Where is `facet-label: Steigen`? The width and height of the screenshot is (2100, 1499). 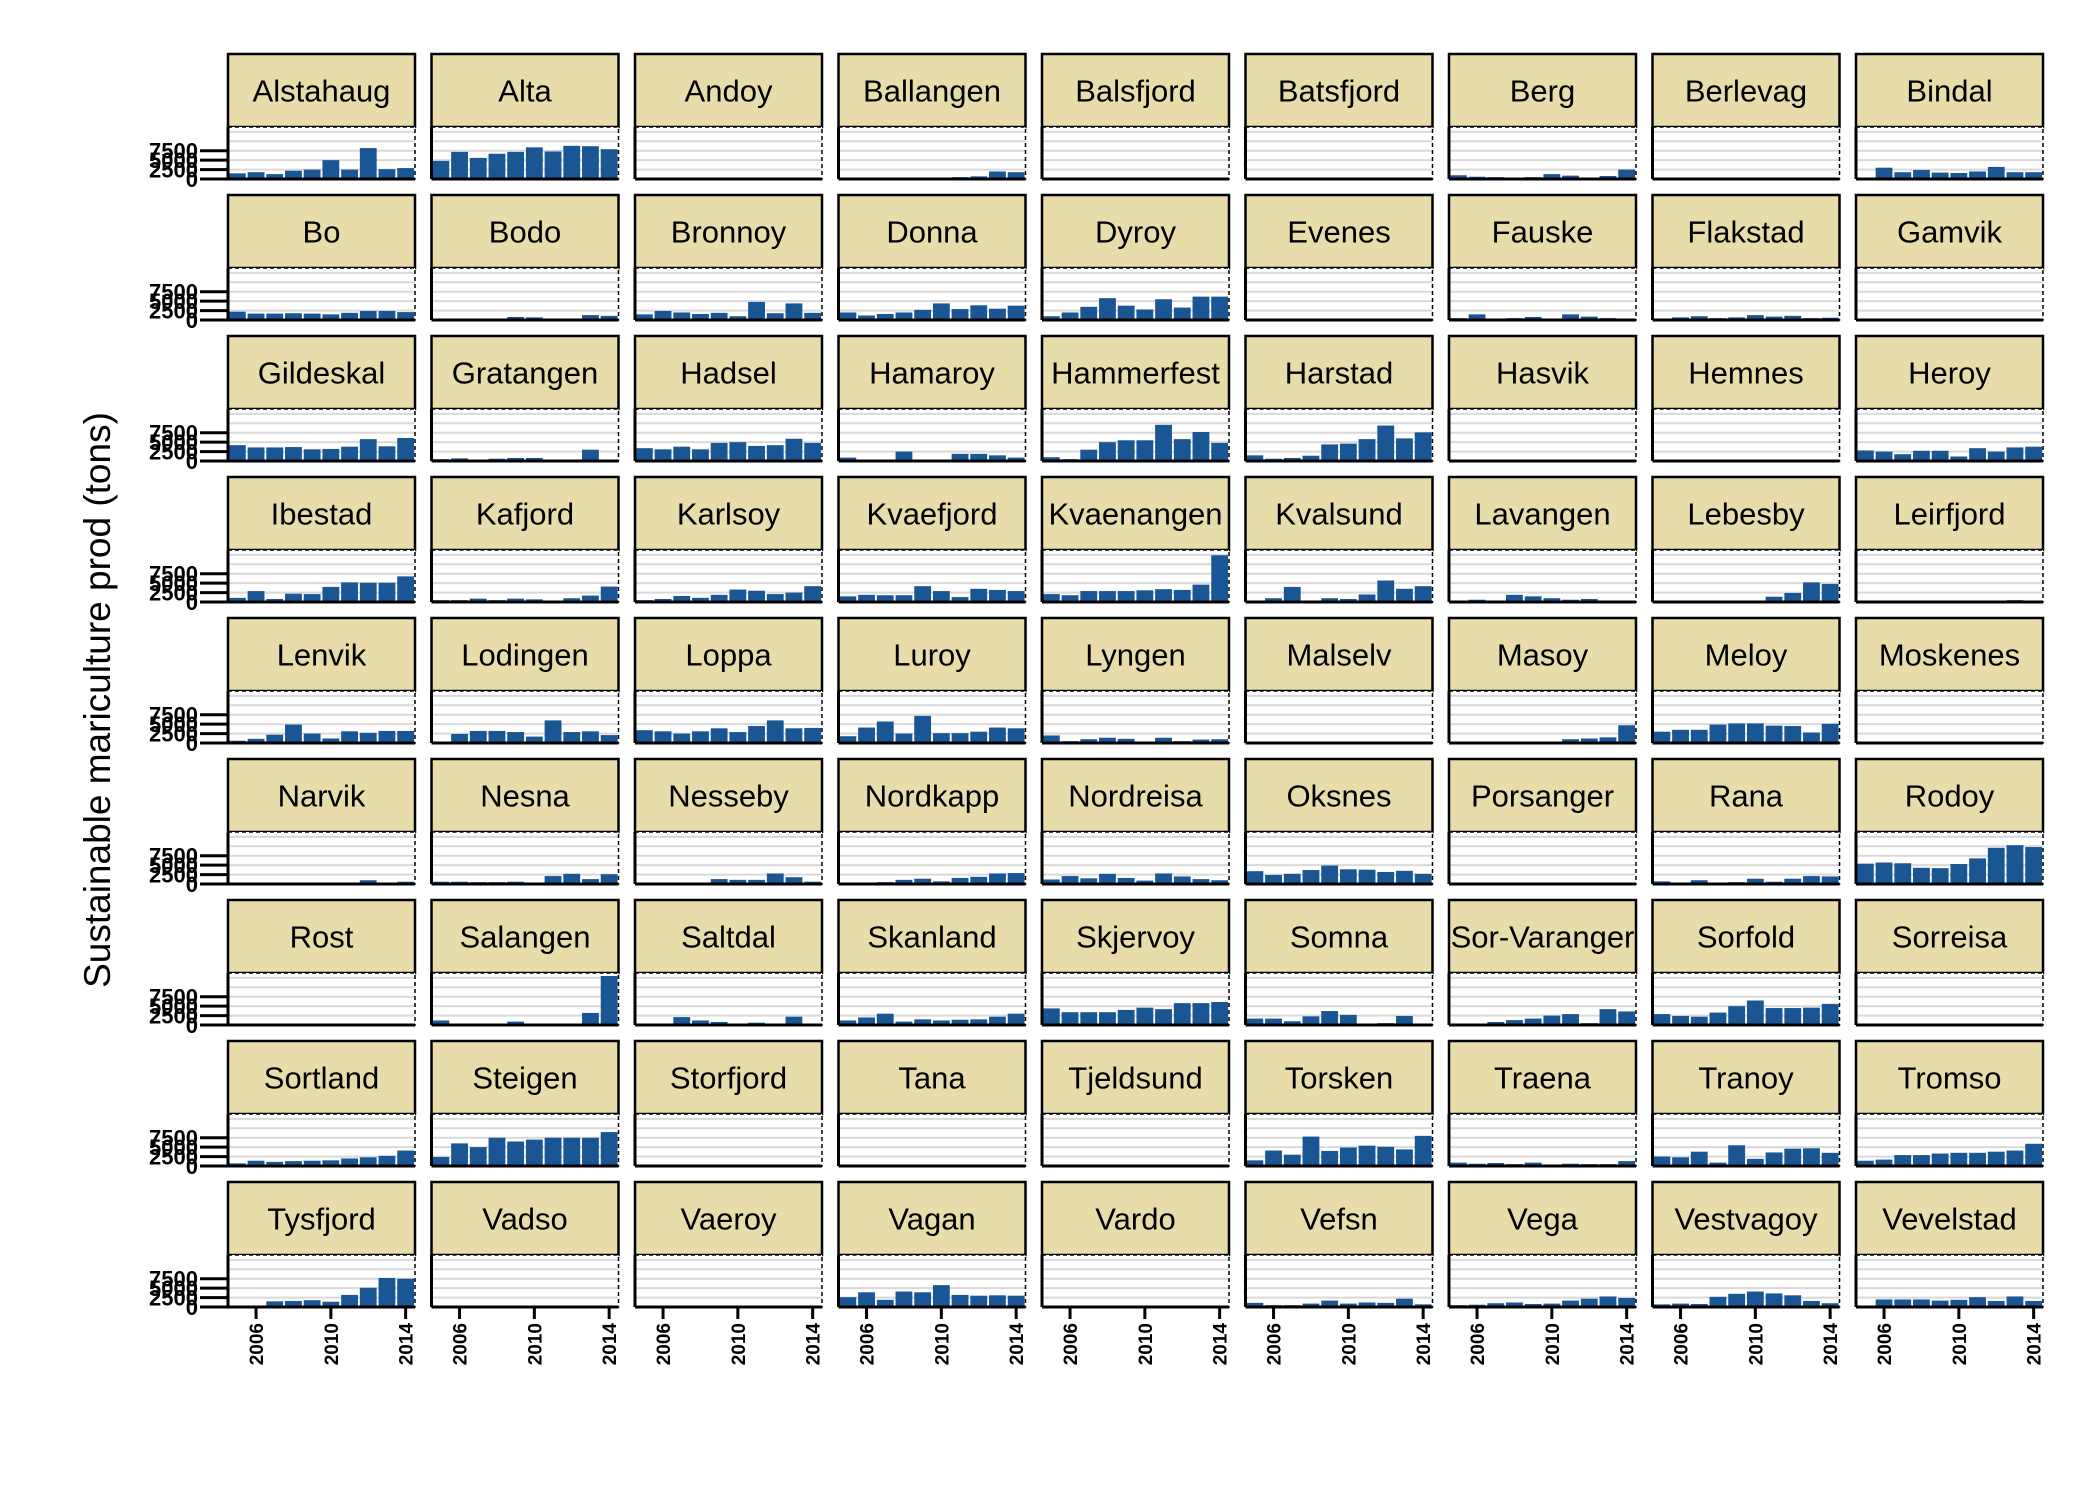 facet-label: Steigen is located at coordinates (524, 1078).